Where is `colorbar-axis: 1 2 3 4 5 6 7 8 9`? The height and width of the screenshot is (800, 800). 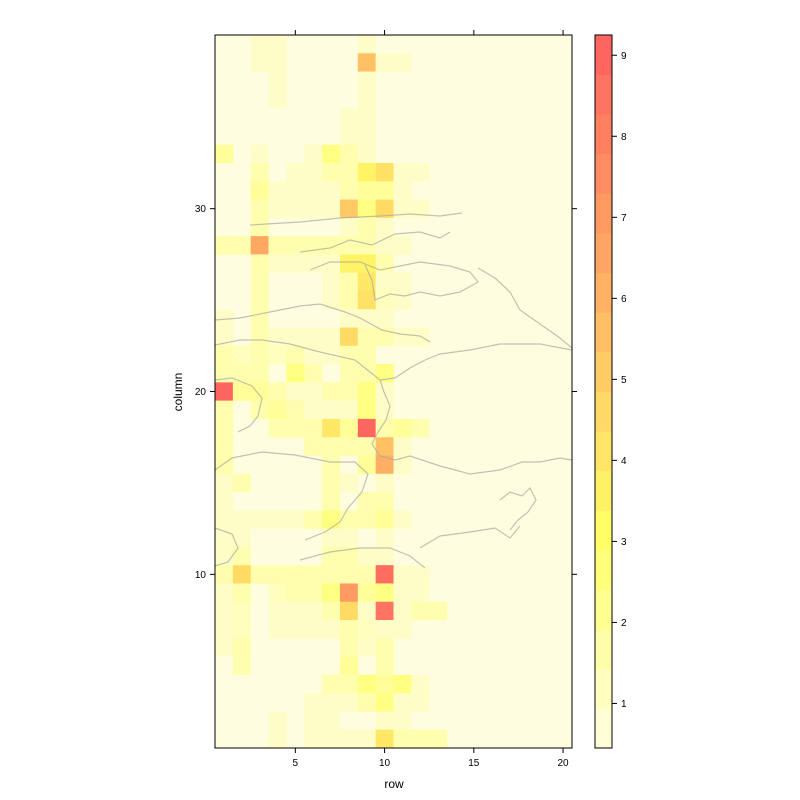 colorbar-axis: 1 2 3 4 5 6 7 8 9 is located at coordinates (619, 380).